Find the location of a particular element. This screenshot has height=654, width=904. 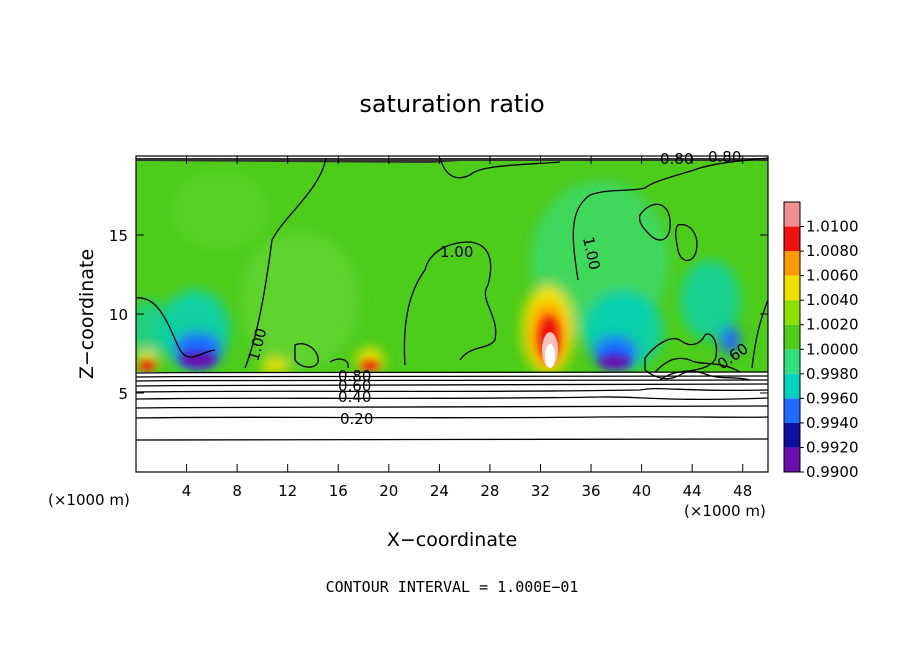

yellow-region is located at coordinates (275, 366).